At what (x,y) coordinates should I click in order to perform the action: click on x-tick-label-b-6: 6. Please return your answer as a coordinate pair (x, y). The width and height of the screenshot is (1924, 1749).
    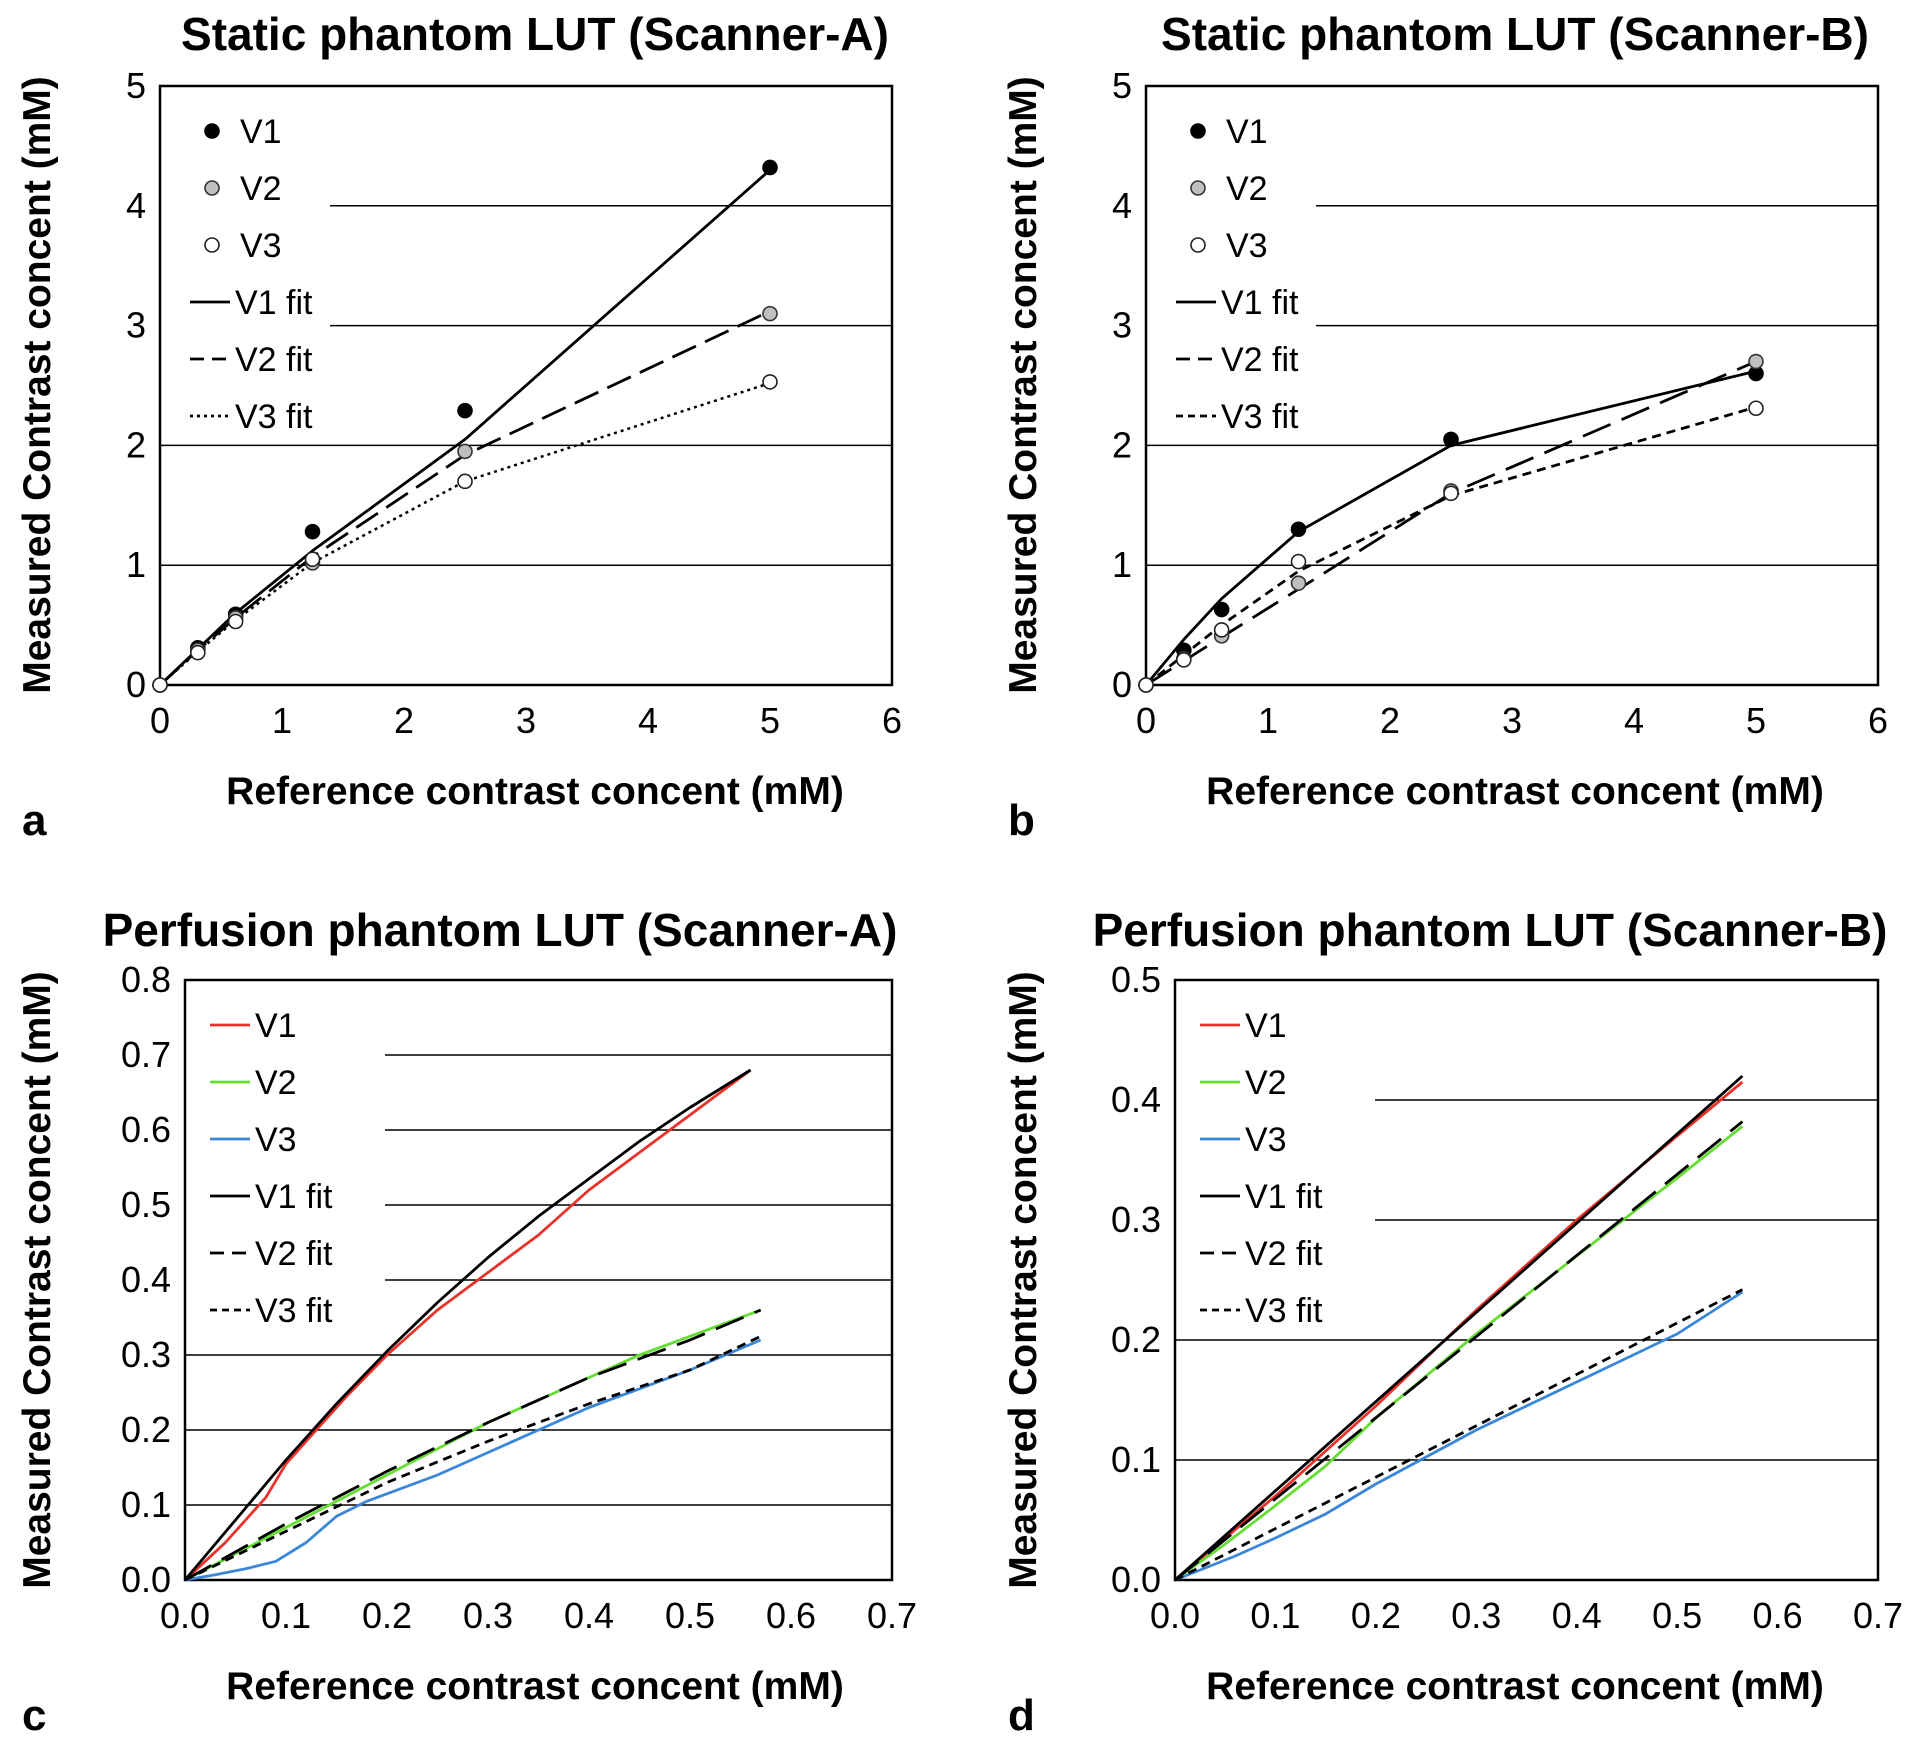
    Looking at the image, I should click on (1878, 720).